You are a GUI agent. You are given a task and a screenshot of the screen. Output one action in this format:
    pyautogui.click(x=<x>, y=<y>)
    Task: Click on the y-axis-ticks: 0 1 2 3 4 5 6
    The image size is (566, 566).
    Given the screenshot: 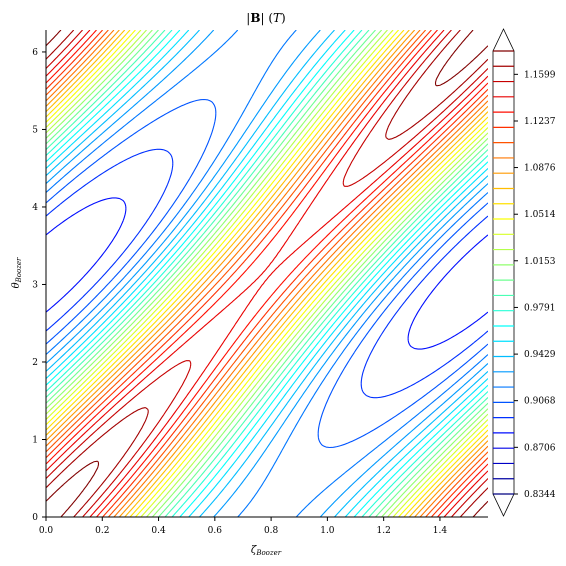 What is the action you would take?
    pyautogui.click(x=39, y=285)
    